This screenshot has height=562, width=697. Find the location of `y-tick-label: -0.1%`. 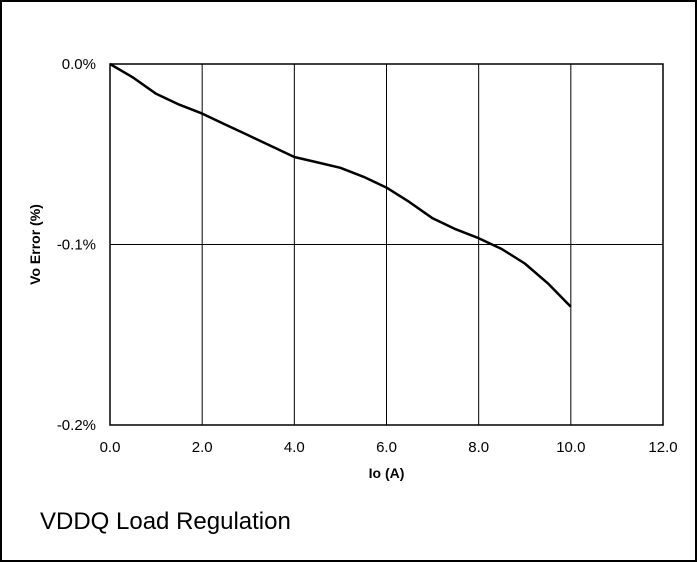

y-tick-label: -0.1% is located at coordinates (76, 245).